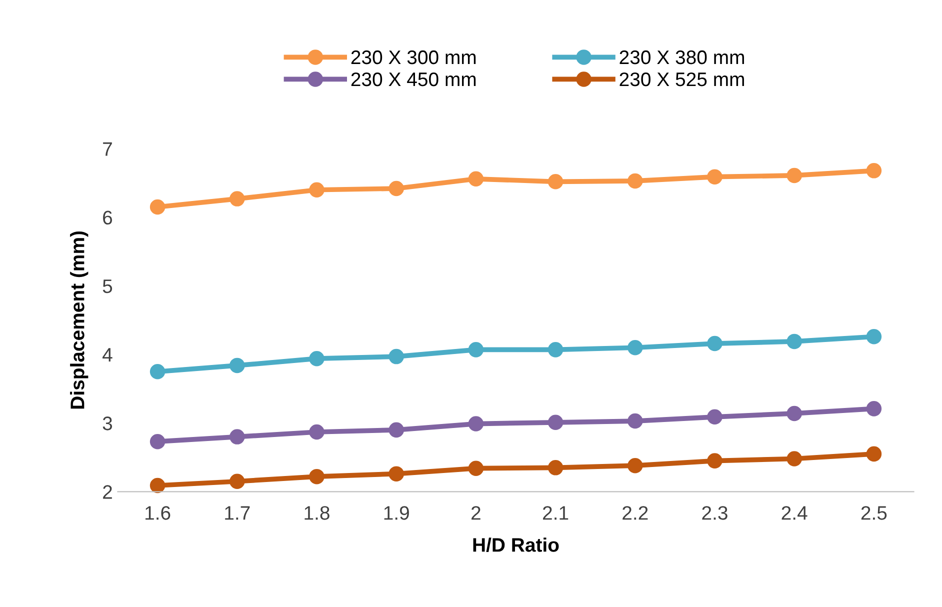 The height and width of the screenshot is (607, 942). Describe the element at coordinates (107, 217) in the screenshot. I see `y-tick-label: 6` at that location.